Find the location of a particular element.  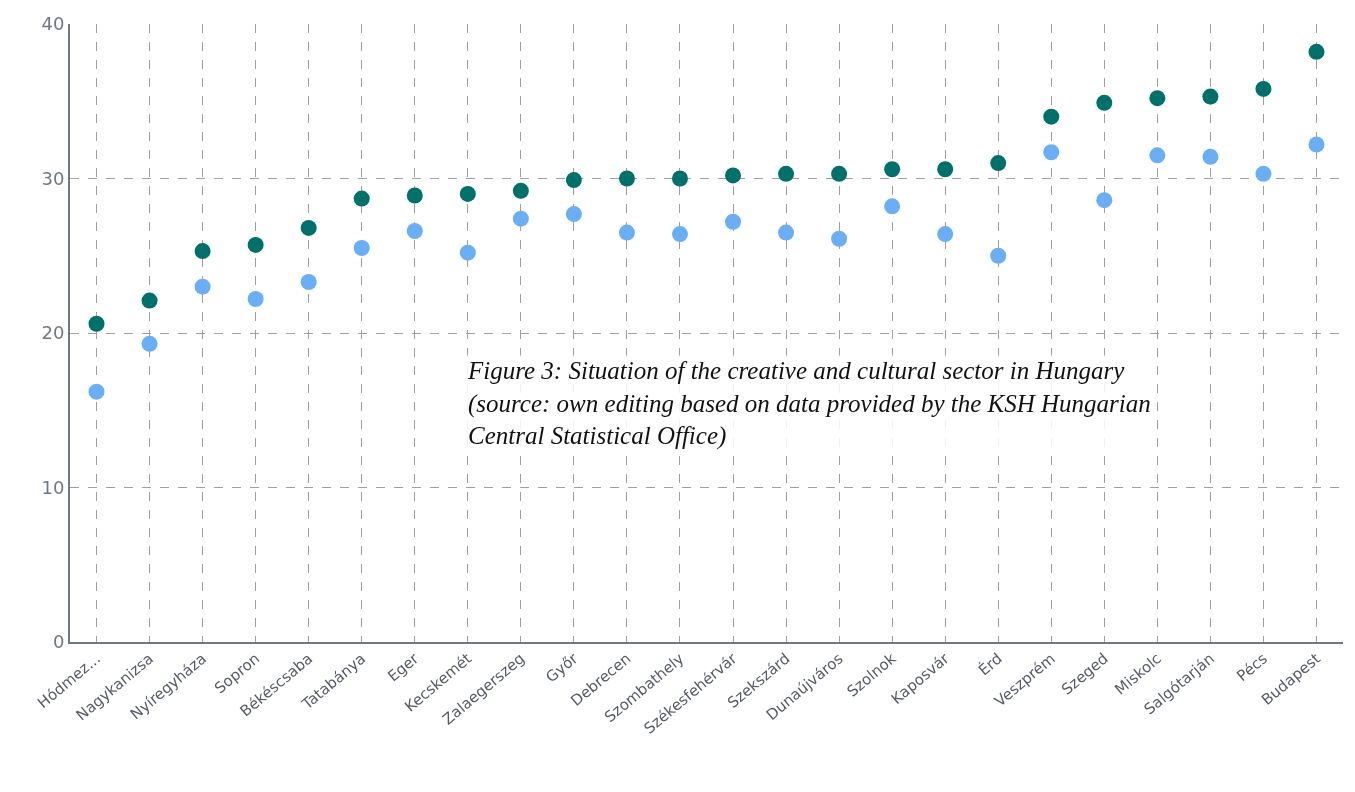

annotation: Figure 3: Situation of the creative and cultural sector in Hungary (source: own editing based on data provided by the KSH Hungarian Central Statistical Office) is located at coordinates (809, 403).